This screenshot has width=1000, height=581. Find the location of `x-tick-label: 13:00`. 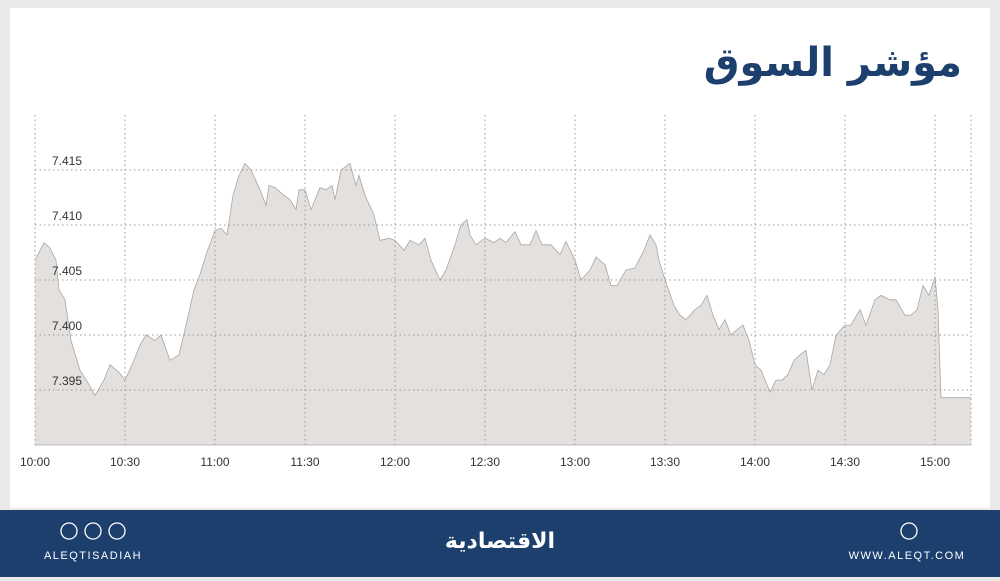

x-tick-label: 13:00 is located at coordinates (575, 462).